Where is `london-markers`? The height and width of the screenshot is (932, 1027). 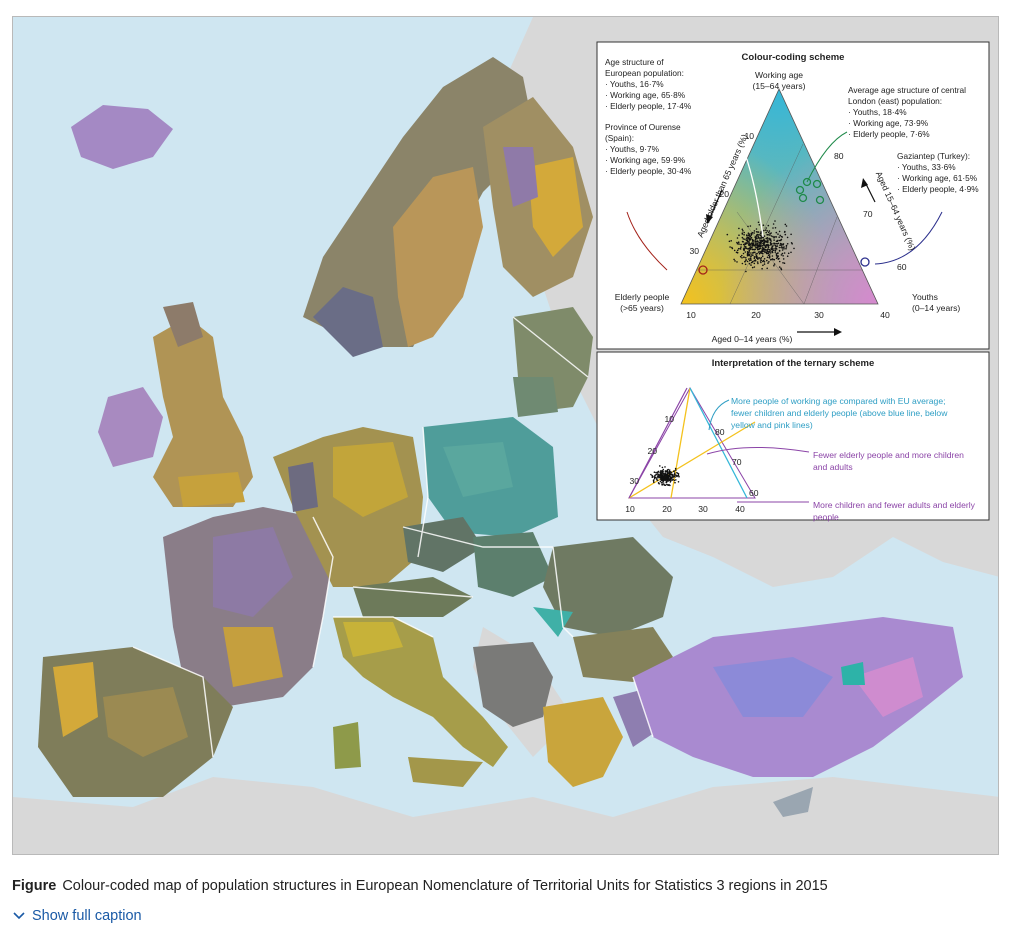
london-markers is located at coordinates (810, 191).